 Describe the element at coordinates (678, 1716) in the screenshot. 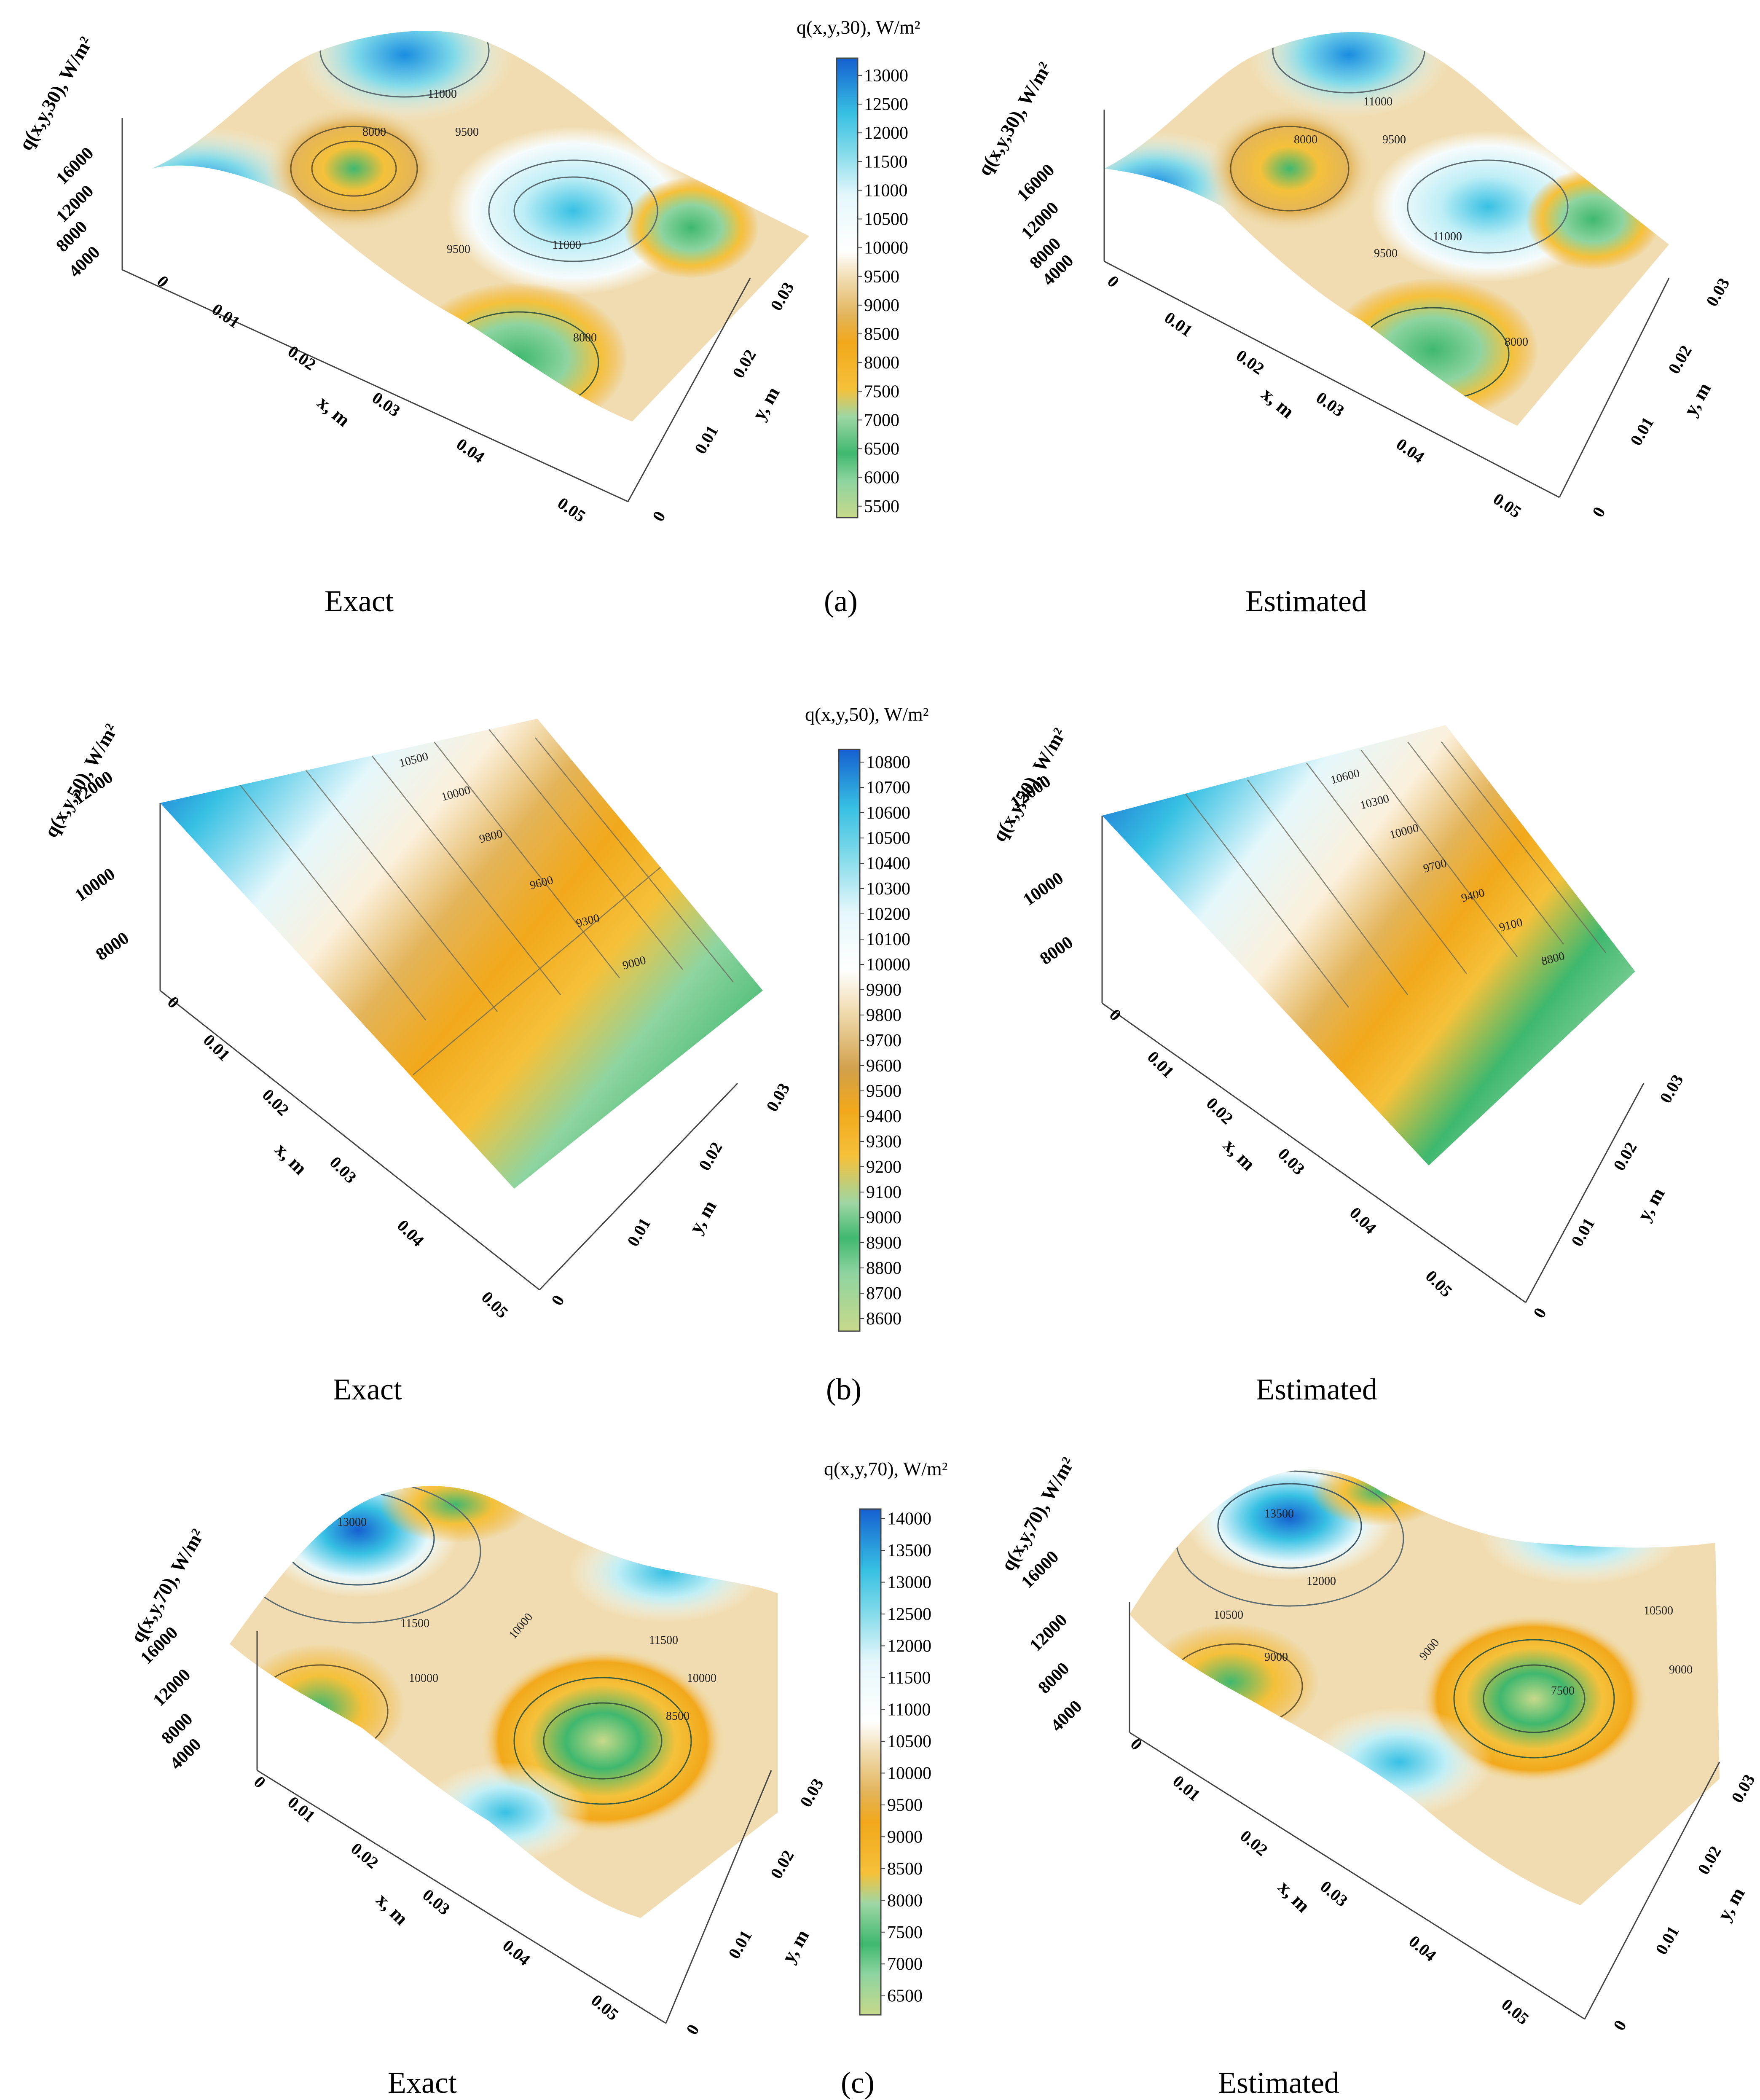

I see `contour-label: 8500` at that location.